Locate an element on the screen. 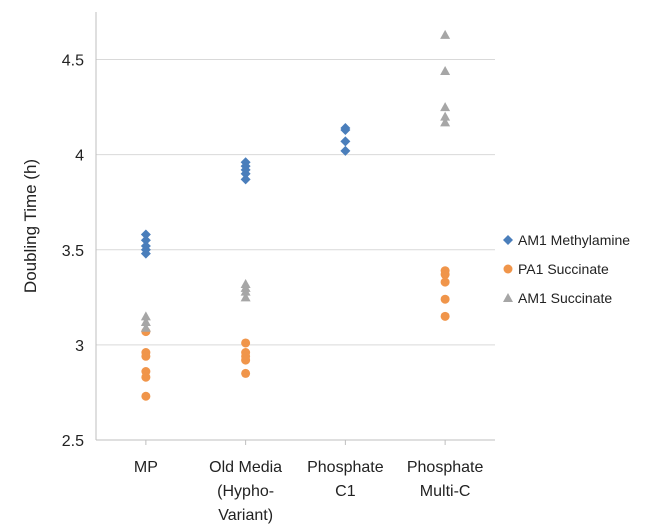 The width and height of the screenshot is (655, 524). category-label: (Hypho- is located at coordinates (245, 491).